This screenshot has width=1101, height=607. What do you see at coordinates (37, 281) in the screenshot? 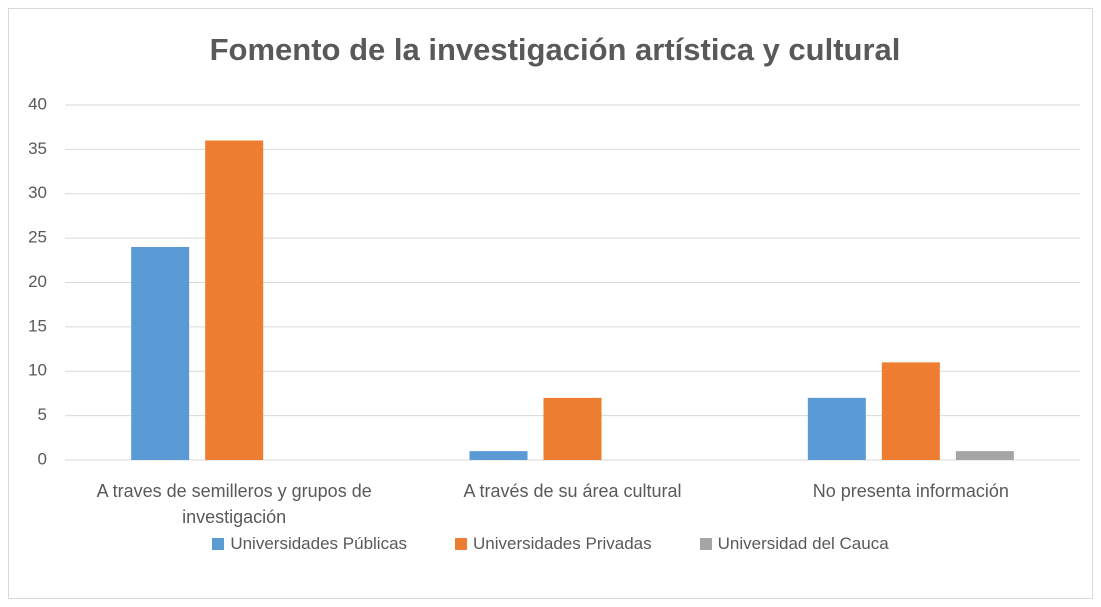
I see `y-tick-label: 20` at bounding box center [37, 281].